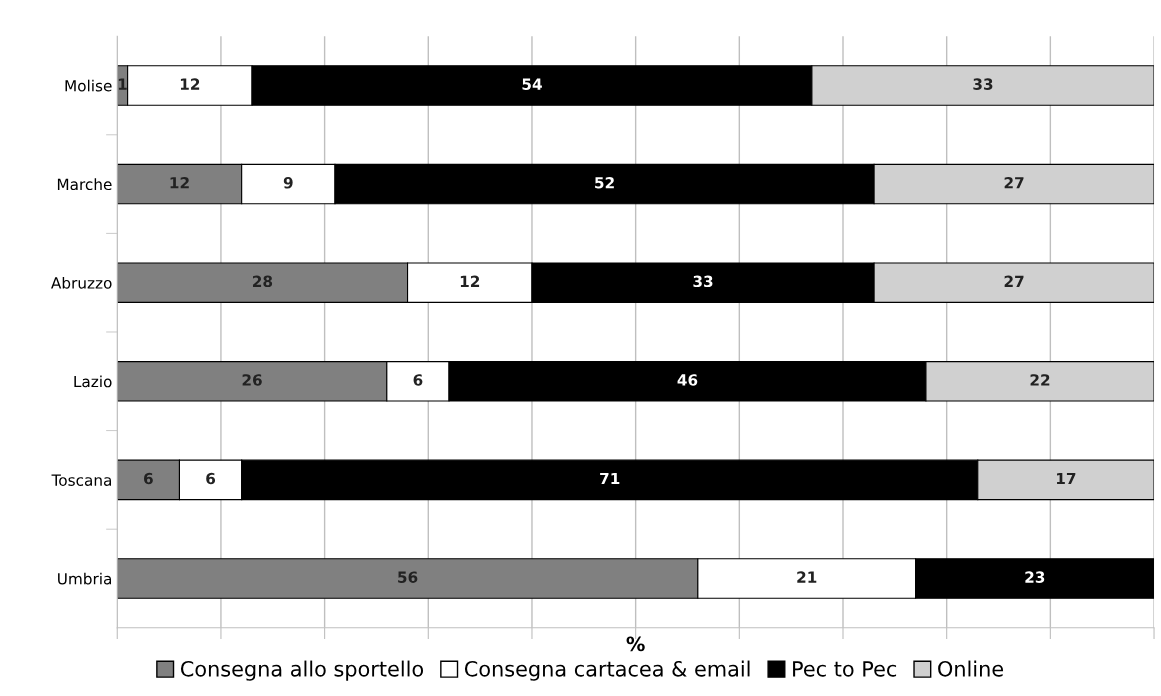 The height and width of the screenshot is (696, 1161). What do you see at coordinates (607, 670) in the screenshot?
I see `legend-label: Consegna cartacea & email` at bounding box center [607, 670].